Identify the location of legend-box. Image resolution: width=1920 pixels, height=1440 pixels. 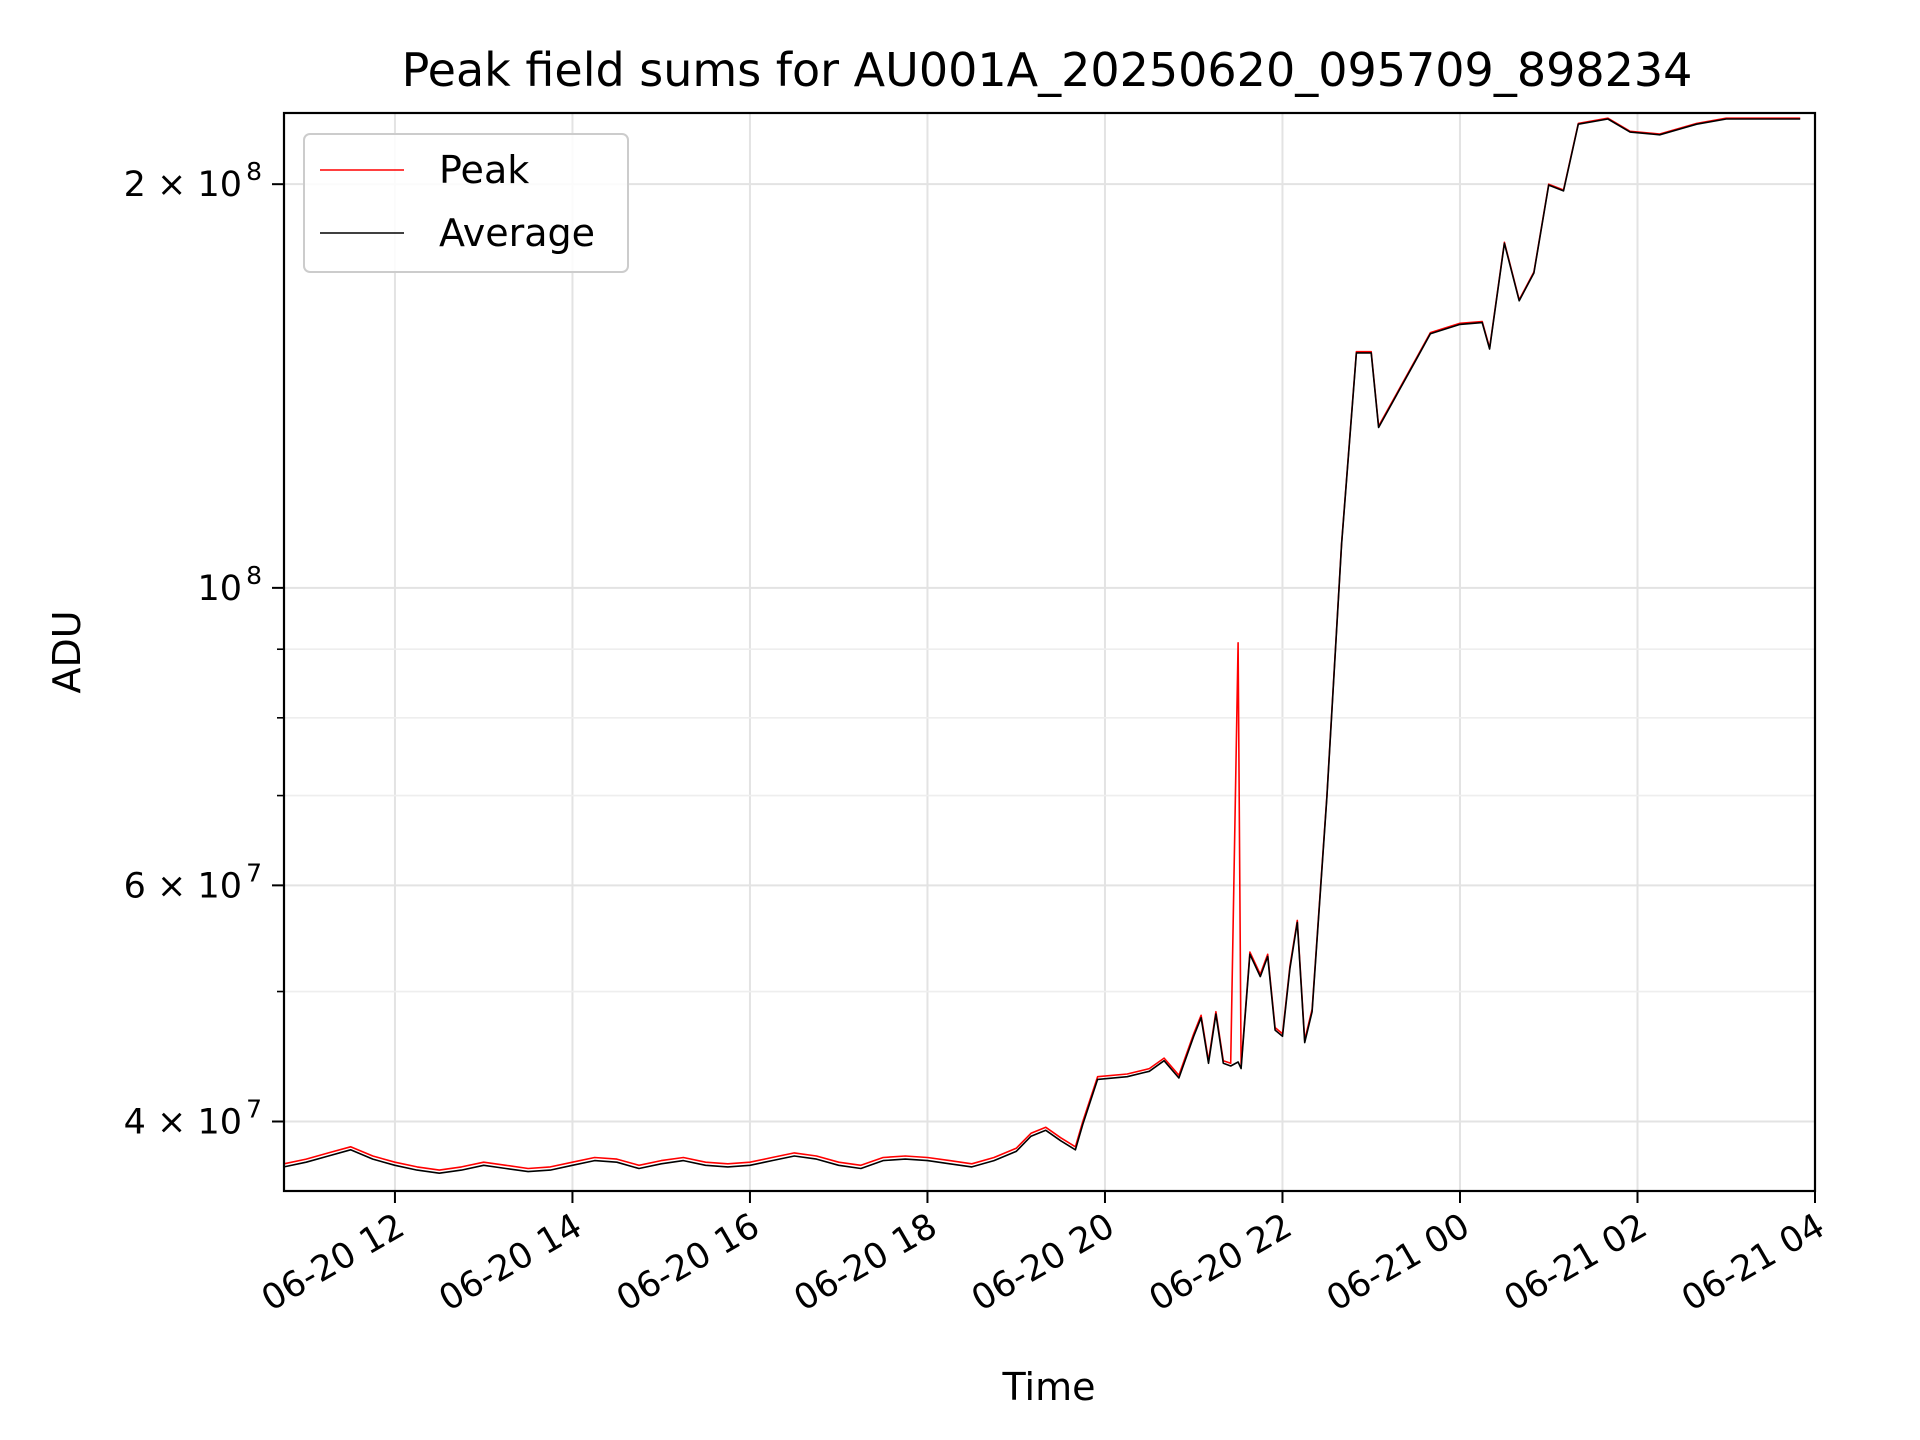
(466, 203).